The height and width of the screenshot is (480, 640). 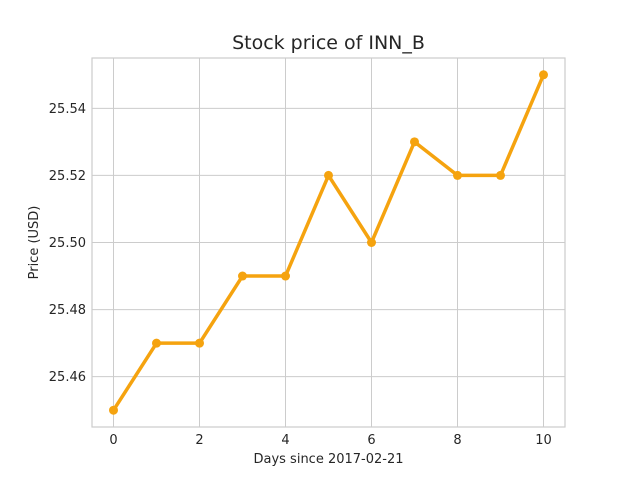 I want to click on x-tick-label: 8, so click(x=457, y=440).